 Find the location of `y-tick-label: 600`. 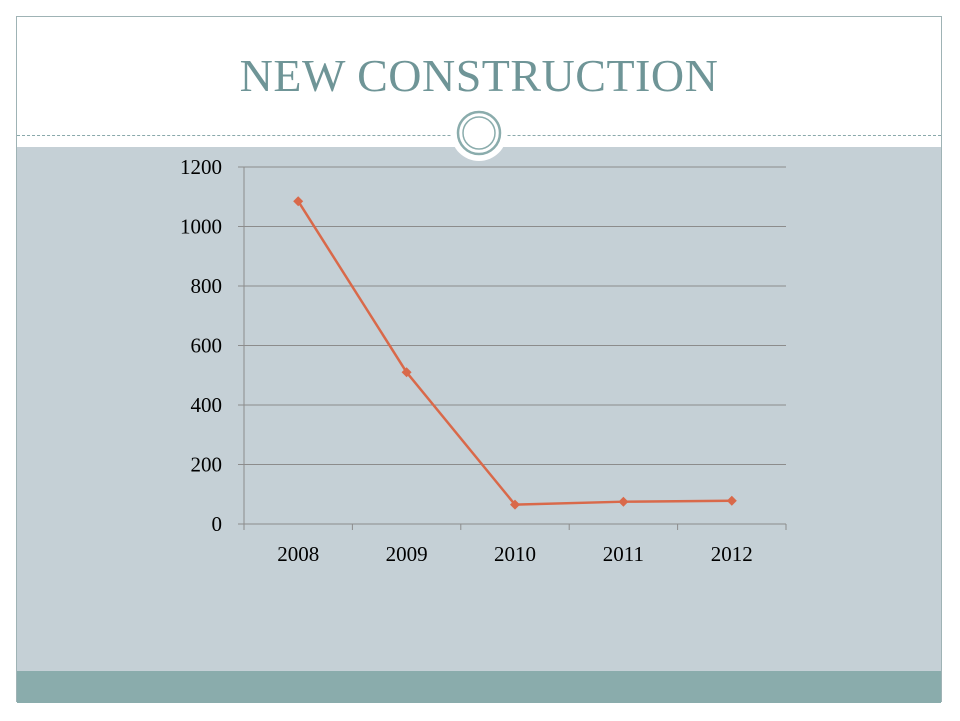

y-tick-label: 600 is located at coordinates (207, 346).